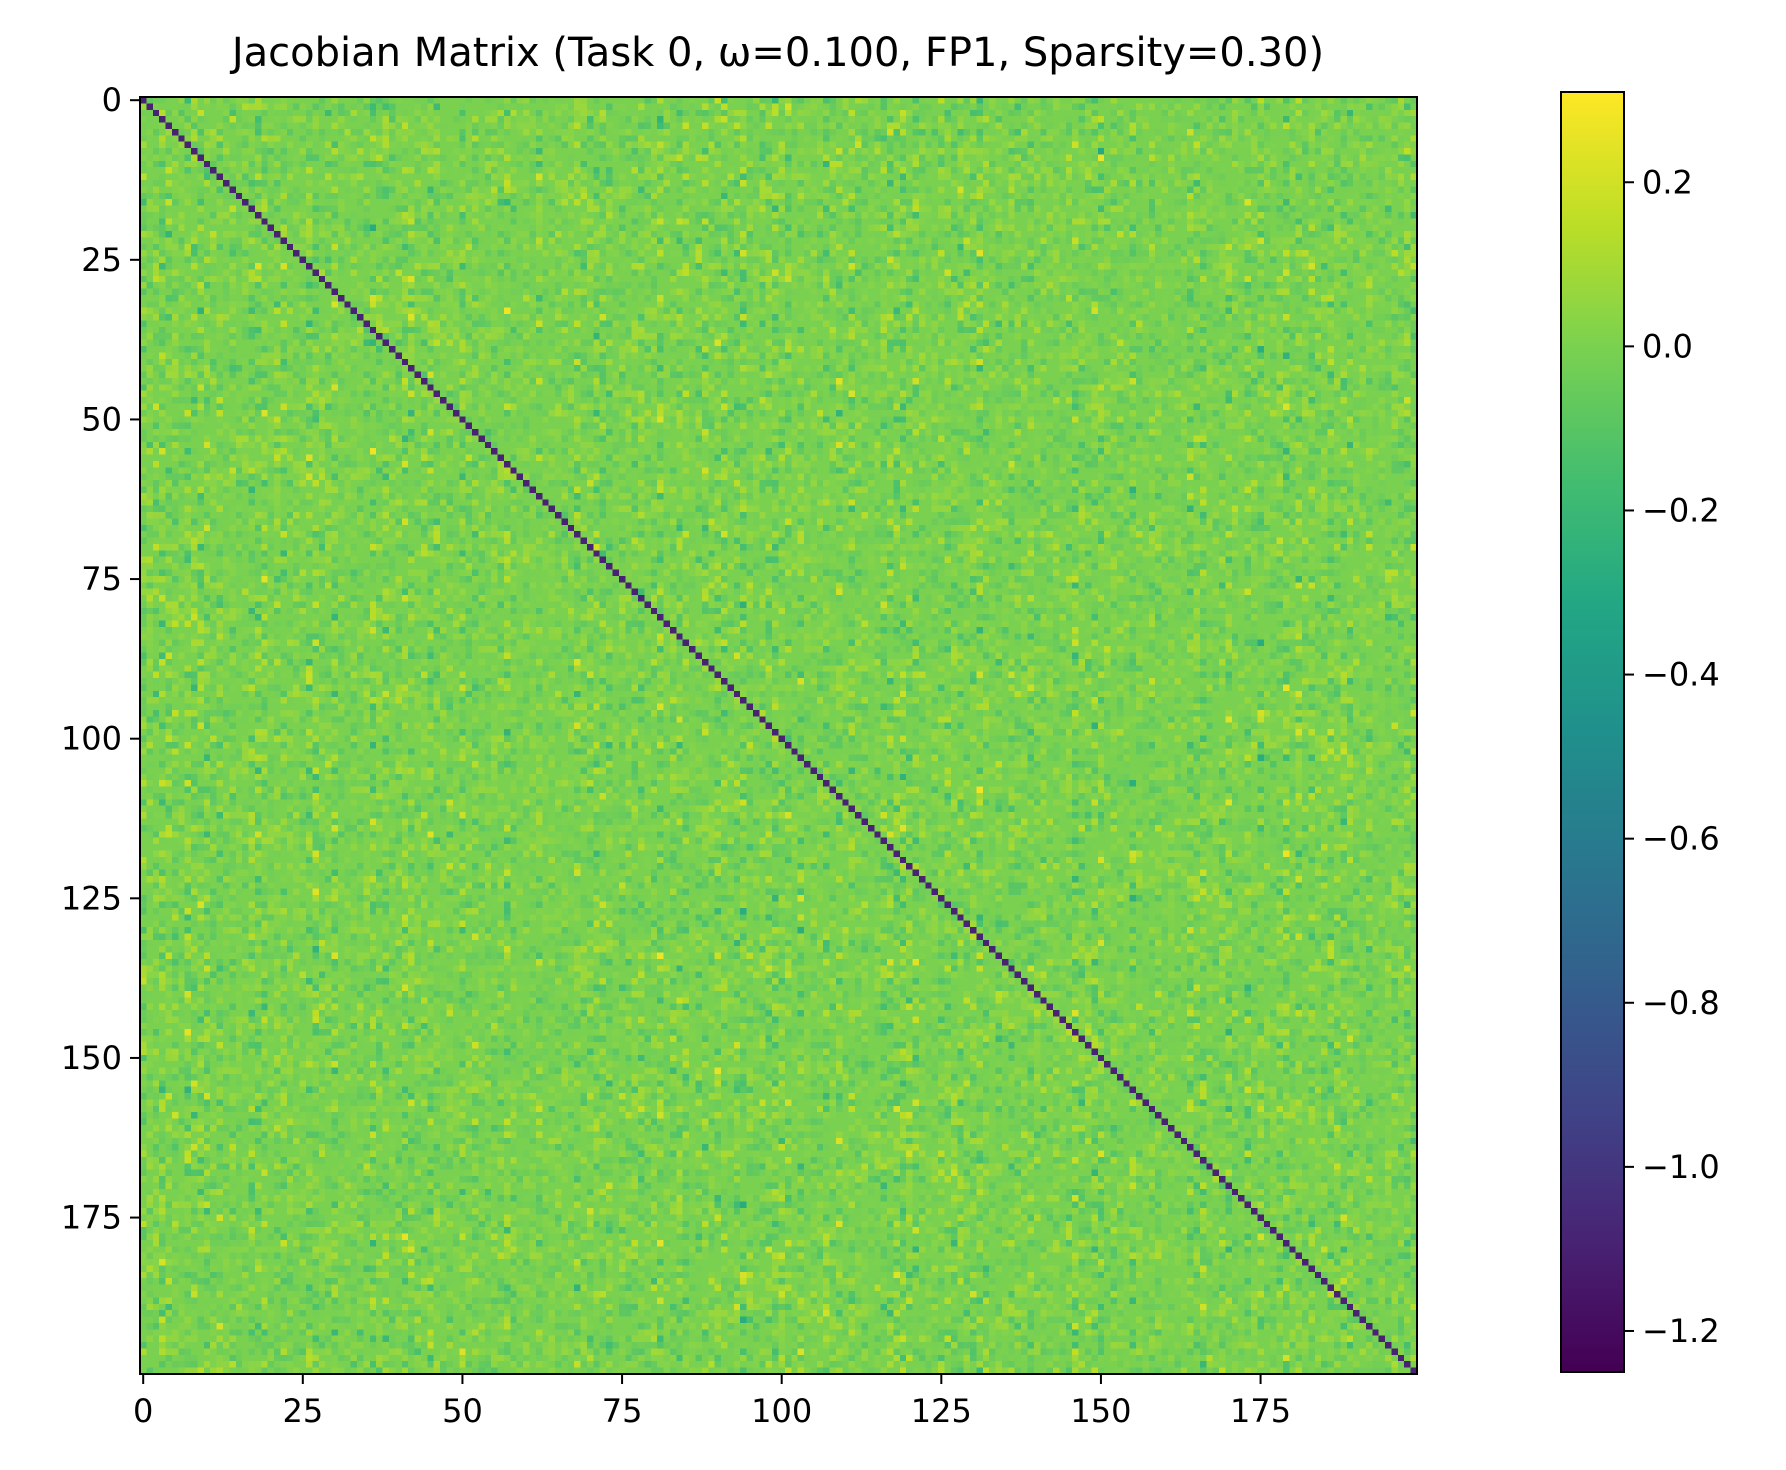 Image resolution: width=1786 pixels, height=1470 pixels. Describe the element at coordinates (91, 739) in the screenshot. I see `y-tick-label: 100` at that location.